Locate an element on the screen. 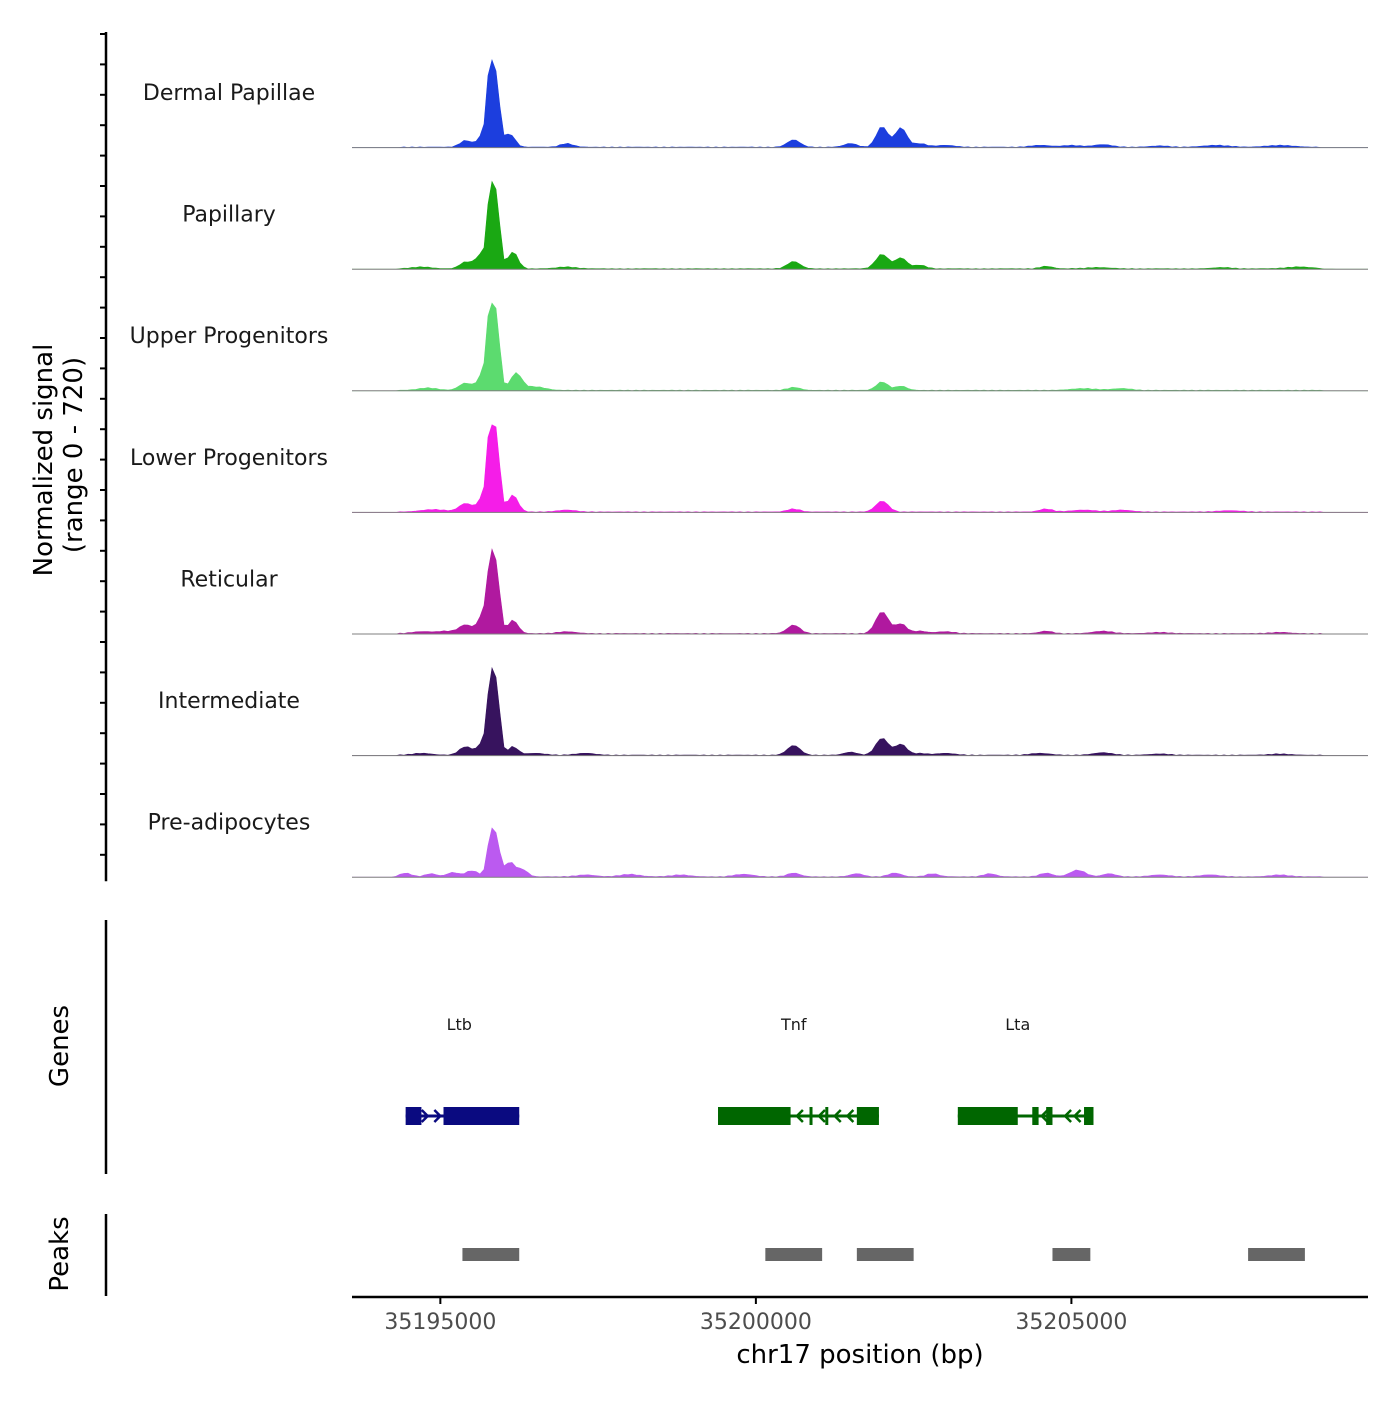 The image size is (1400, 1405). x-tick-label: 35200000 is located at coordinates (756, 1322).